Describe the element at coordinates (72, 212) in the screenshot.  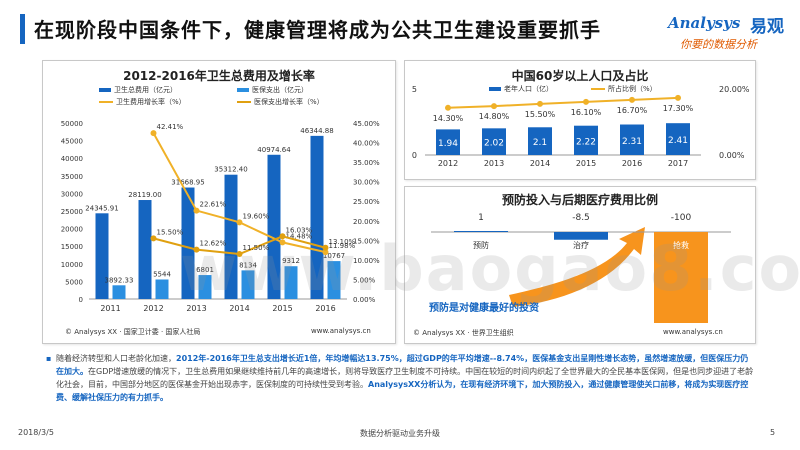
I see `chart1-y-tick-label: 25000` at that location.